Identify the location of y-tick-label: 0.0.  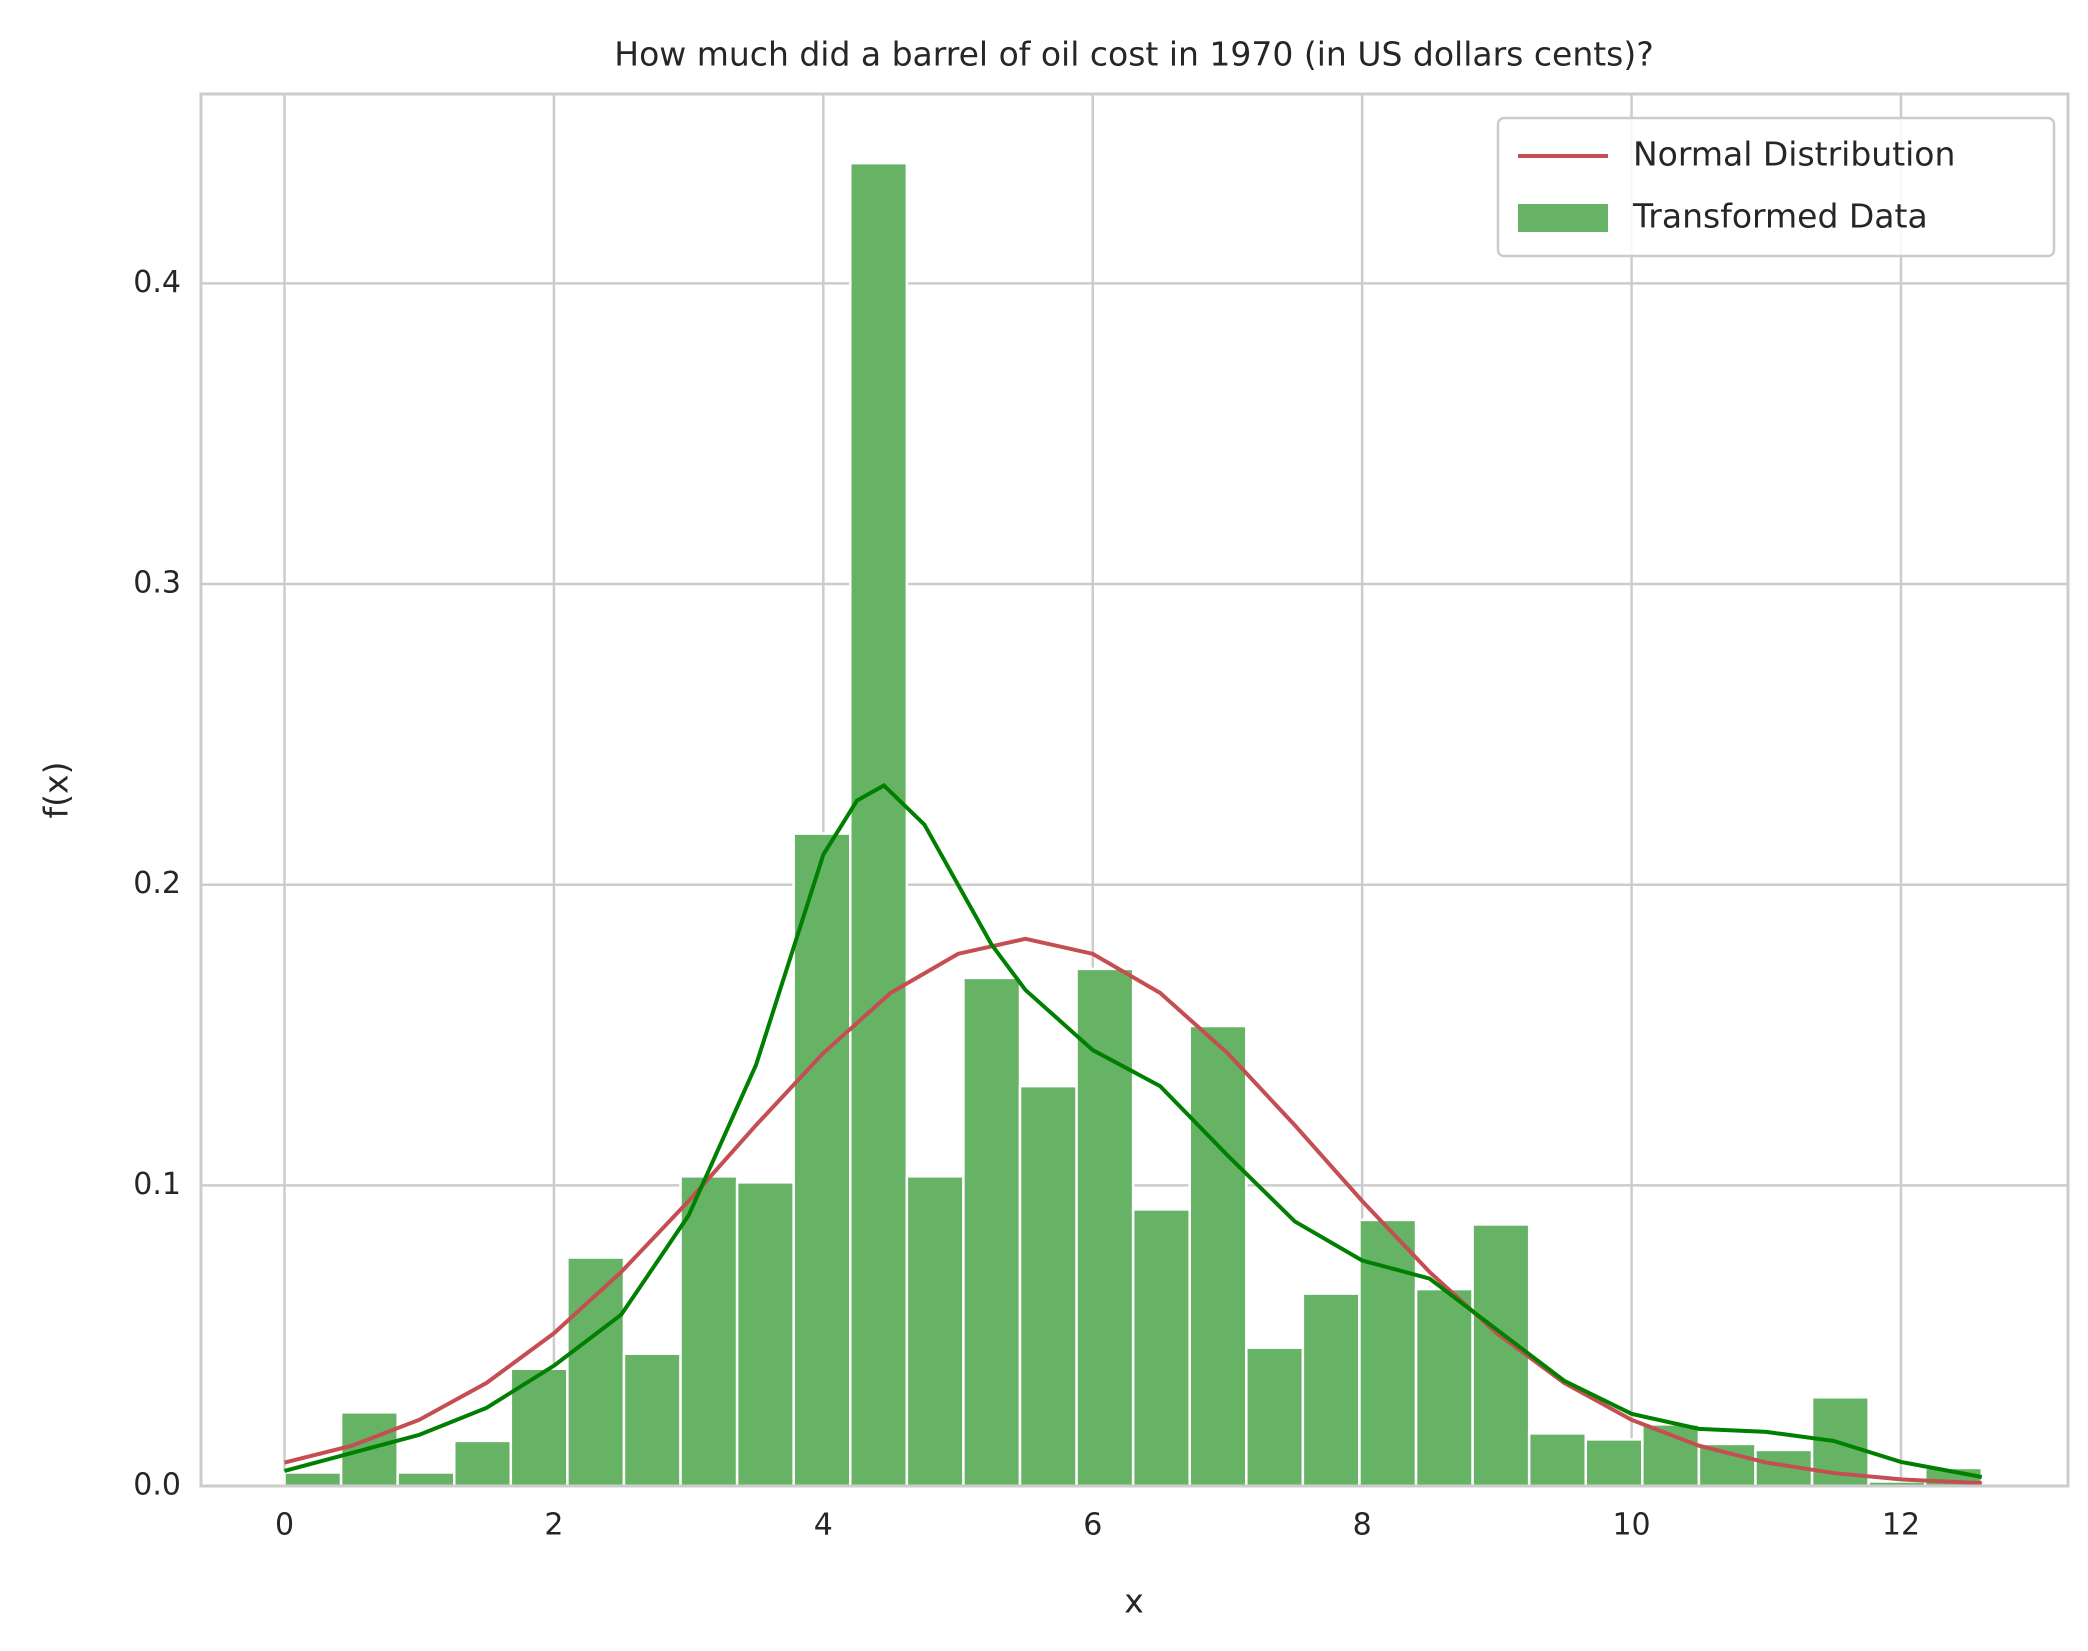
(157, 1485).